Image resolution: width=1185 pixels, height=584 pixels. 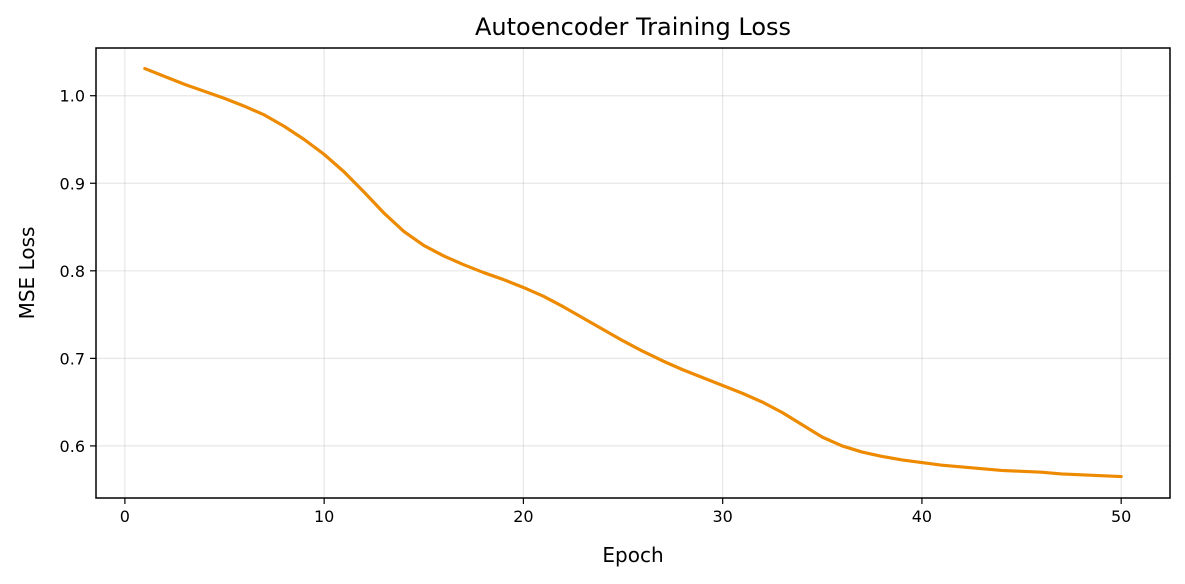 What do you see at coordinates (722, 516) in the screenshot?
I see `x-tick-label: 30` at bounding box center [722, 516].